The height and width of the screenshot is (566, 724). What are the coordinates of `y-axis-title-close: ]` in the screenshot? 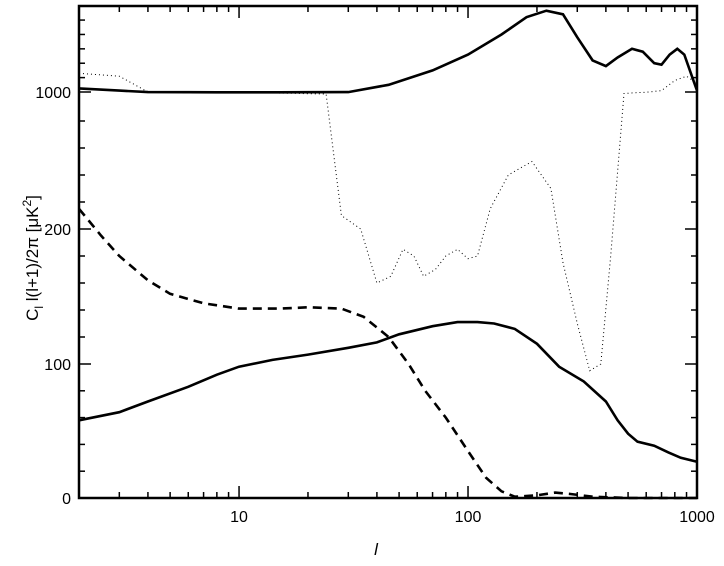 It's located at (32, 197).